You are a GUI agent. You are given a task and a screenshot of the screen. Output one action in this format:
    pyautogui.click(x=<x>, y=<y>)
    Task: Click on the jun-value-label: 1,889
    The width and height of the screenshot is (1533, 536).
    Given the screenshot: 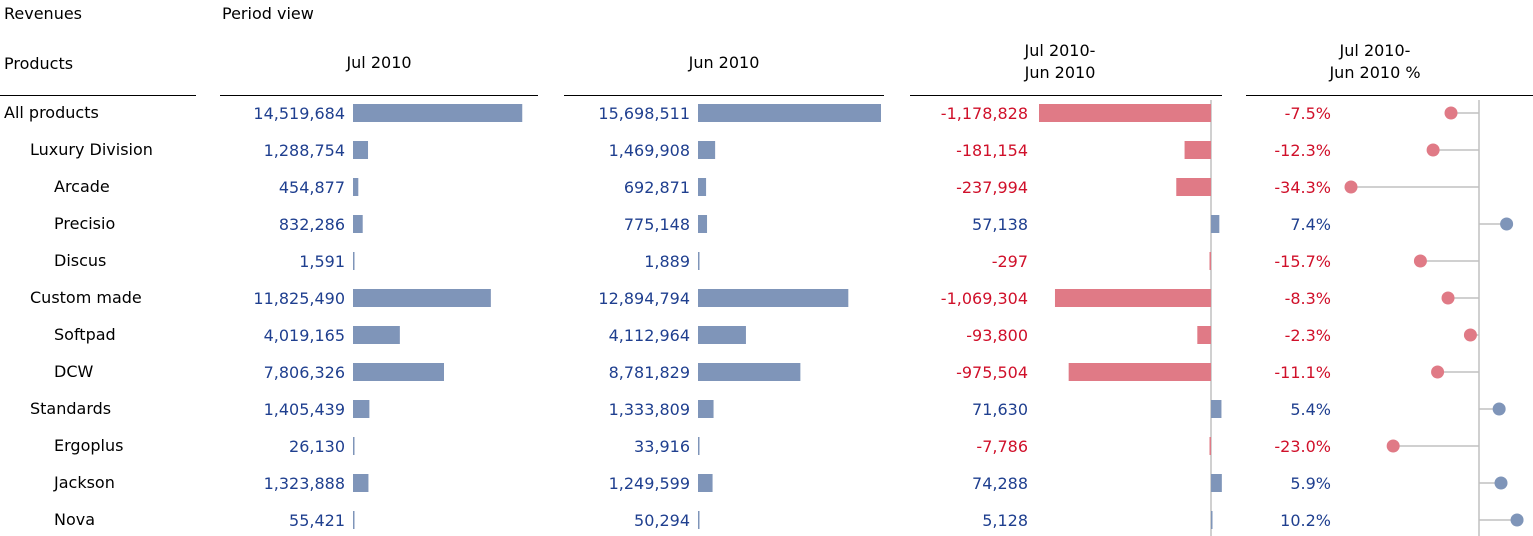 What is the action you would take?
    pyautogui.click(x=667, y=261)
    